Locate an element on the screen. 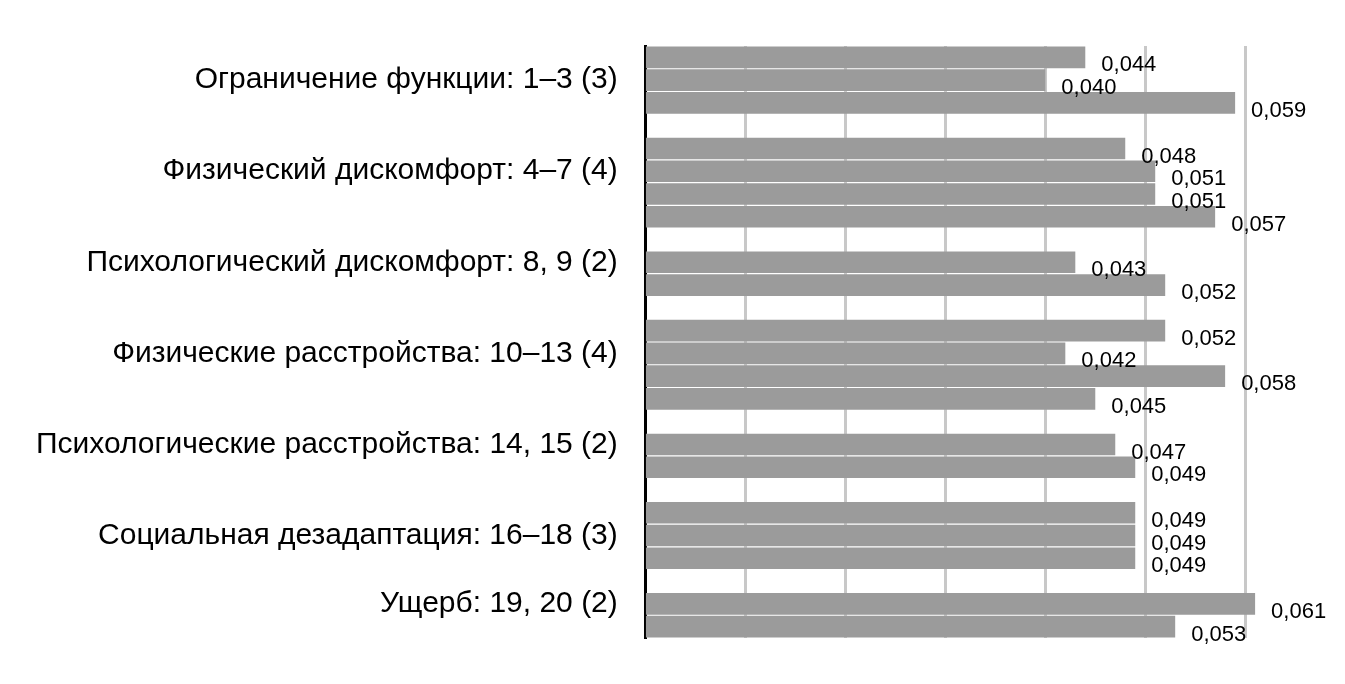 Image resolution: width=1345 pixels, height=684 pixels. data-label: 0,061 is located at coordinates (1299, 610).